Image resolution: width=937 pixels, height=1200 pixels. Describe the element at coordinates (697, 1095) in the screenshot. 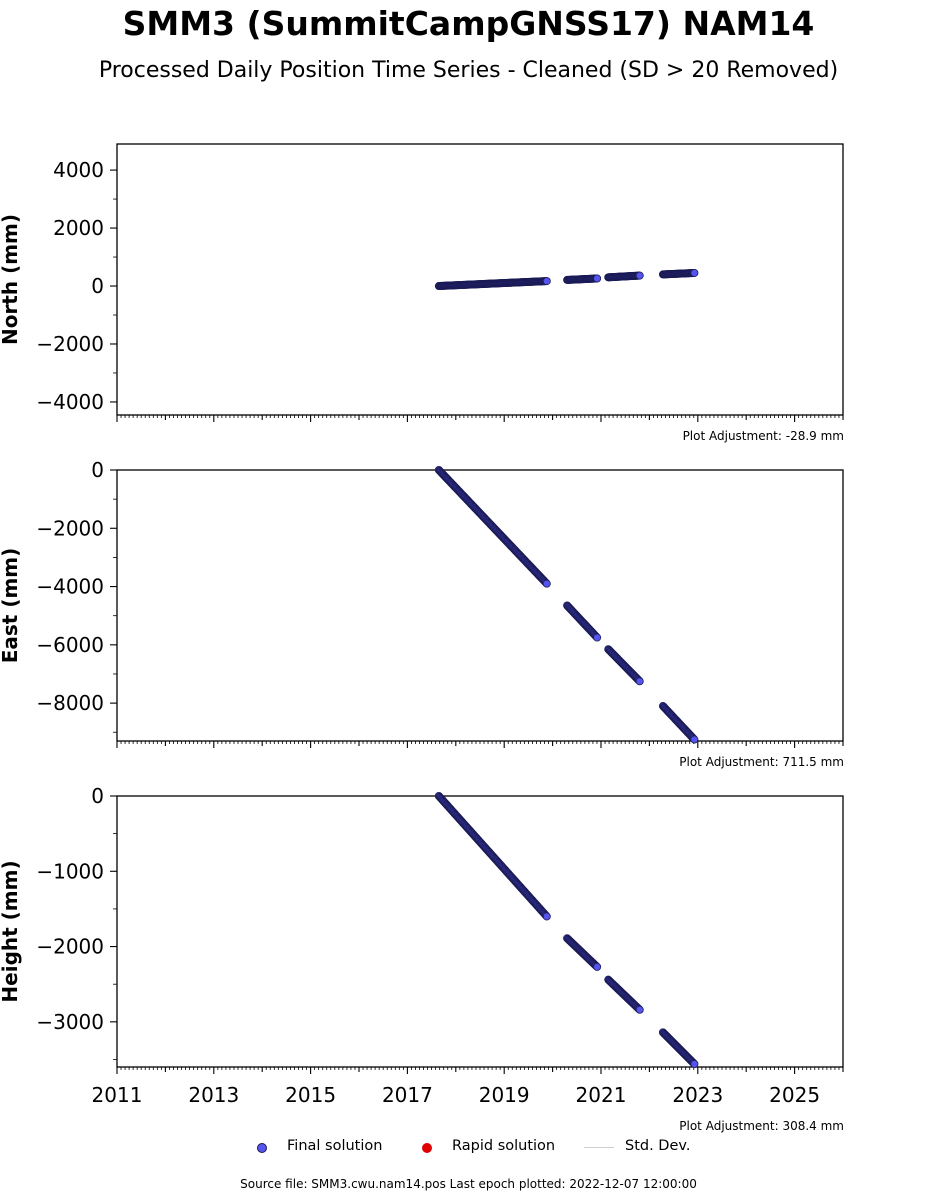

I see `x-tick-label: 2023` at that location.